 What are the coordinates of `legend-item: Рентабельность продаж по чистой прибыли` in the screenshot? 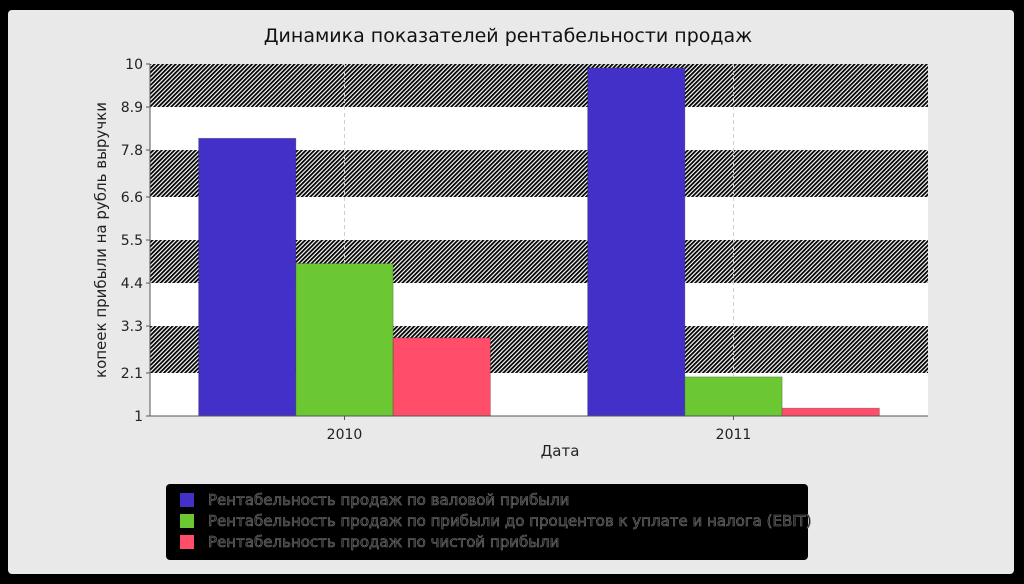 It's located at (487, 541).